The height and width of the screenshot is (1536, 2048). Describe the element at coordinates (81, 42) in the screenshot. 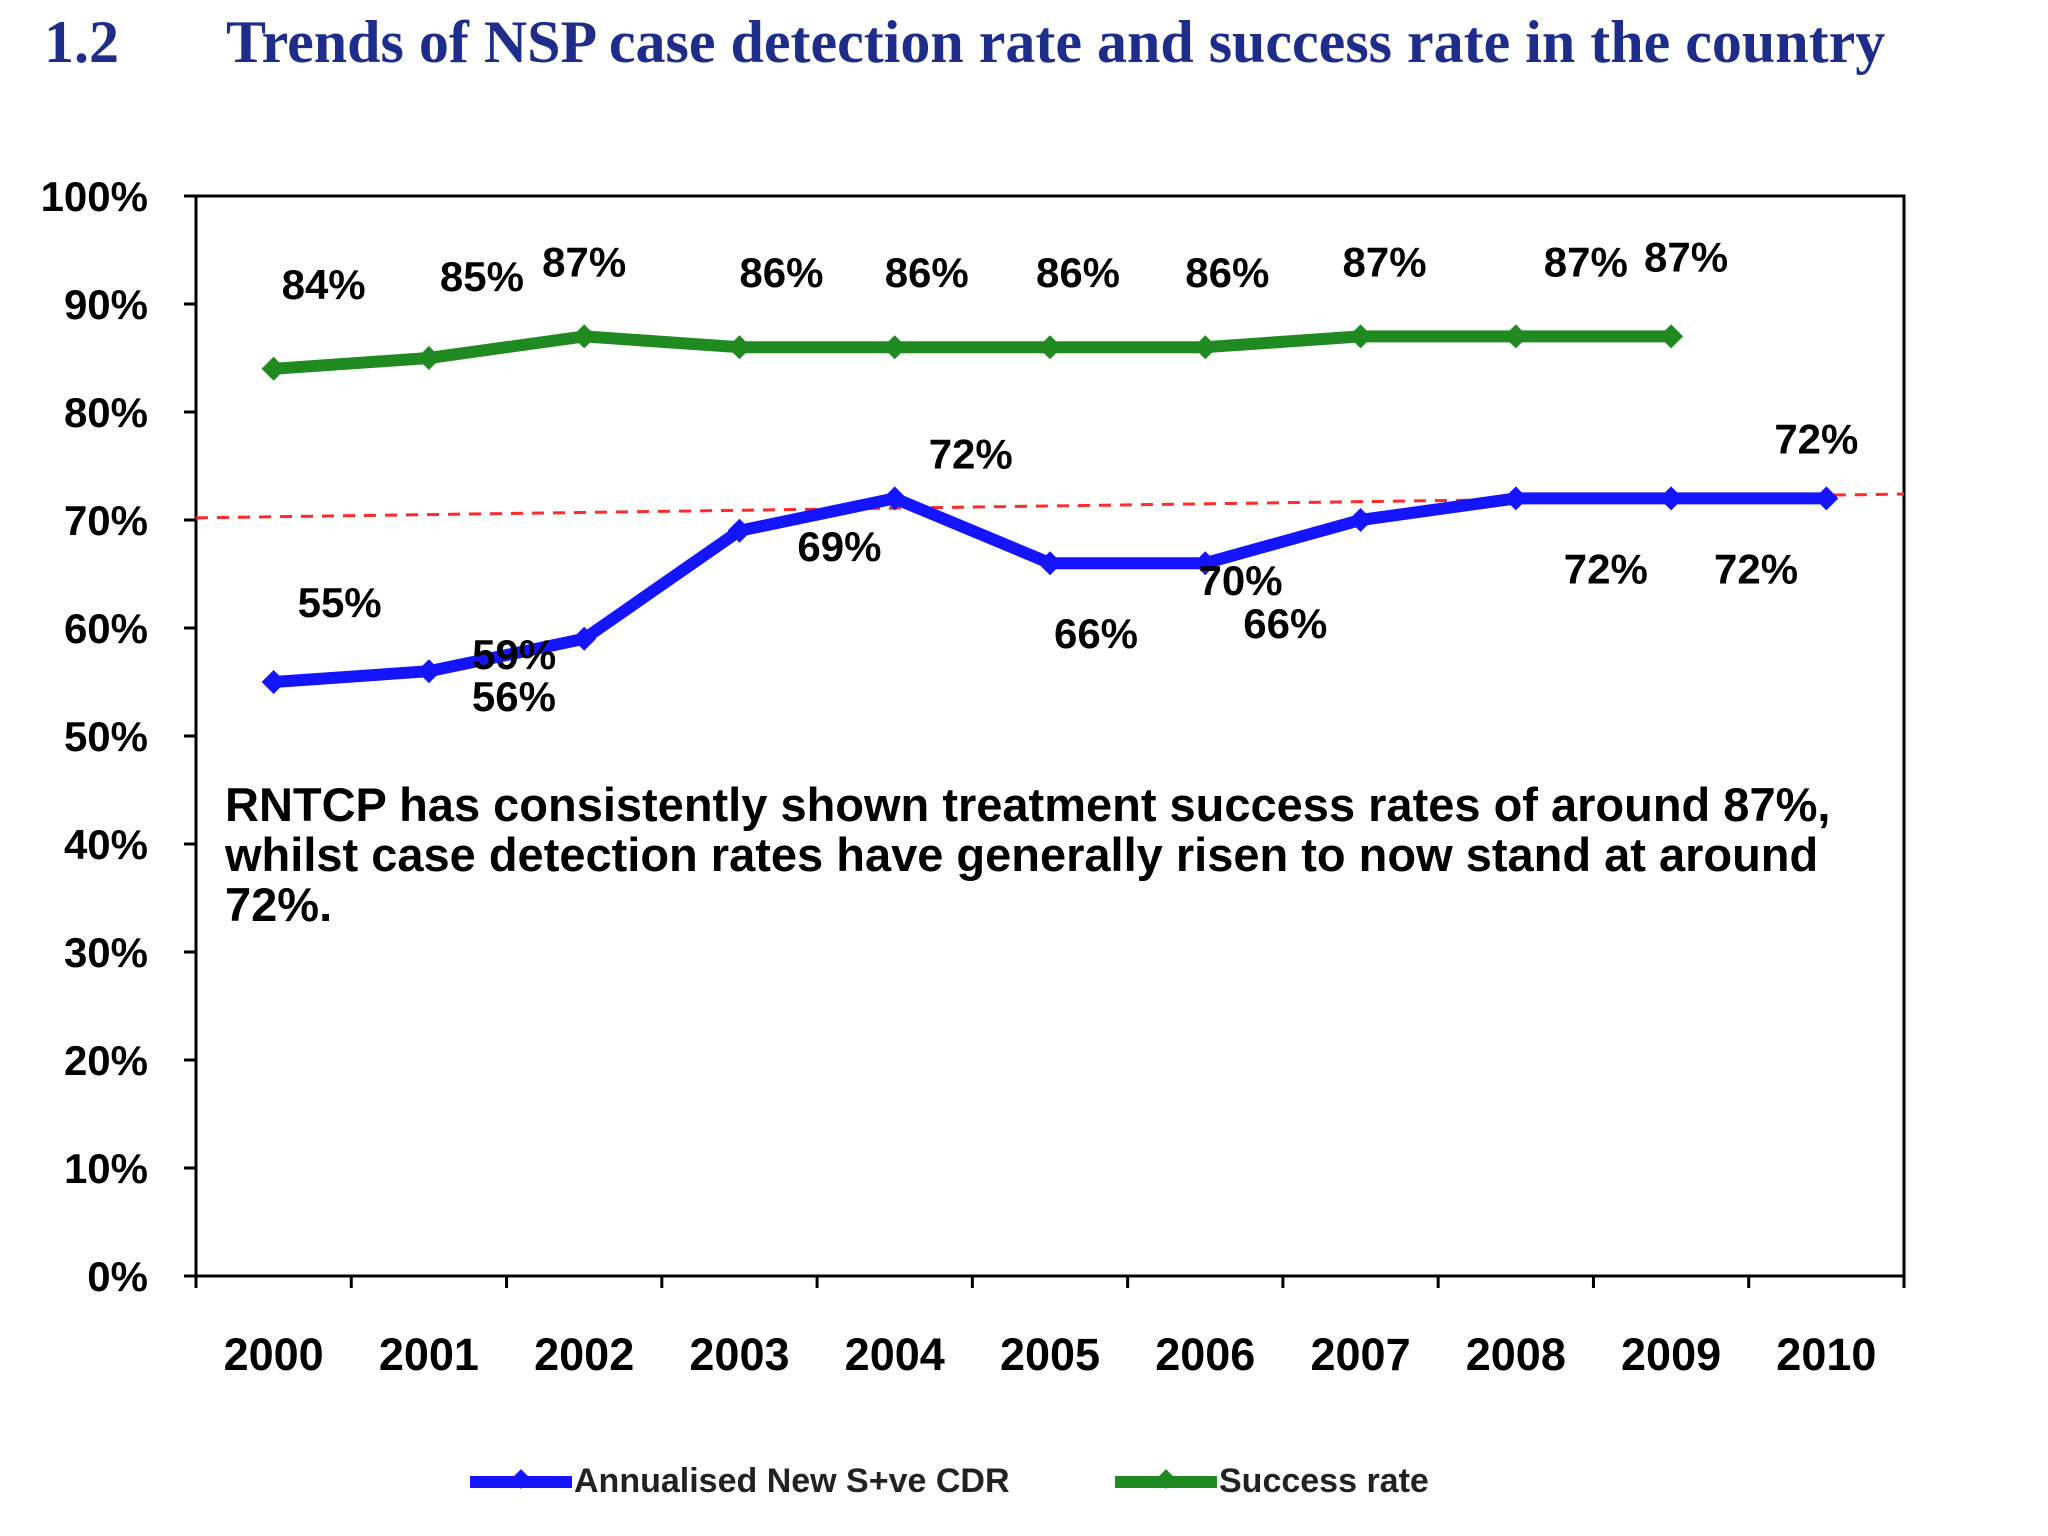

I see `section-number: 1.2` at that location.